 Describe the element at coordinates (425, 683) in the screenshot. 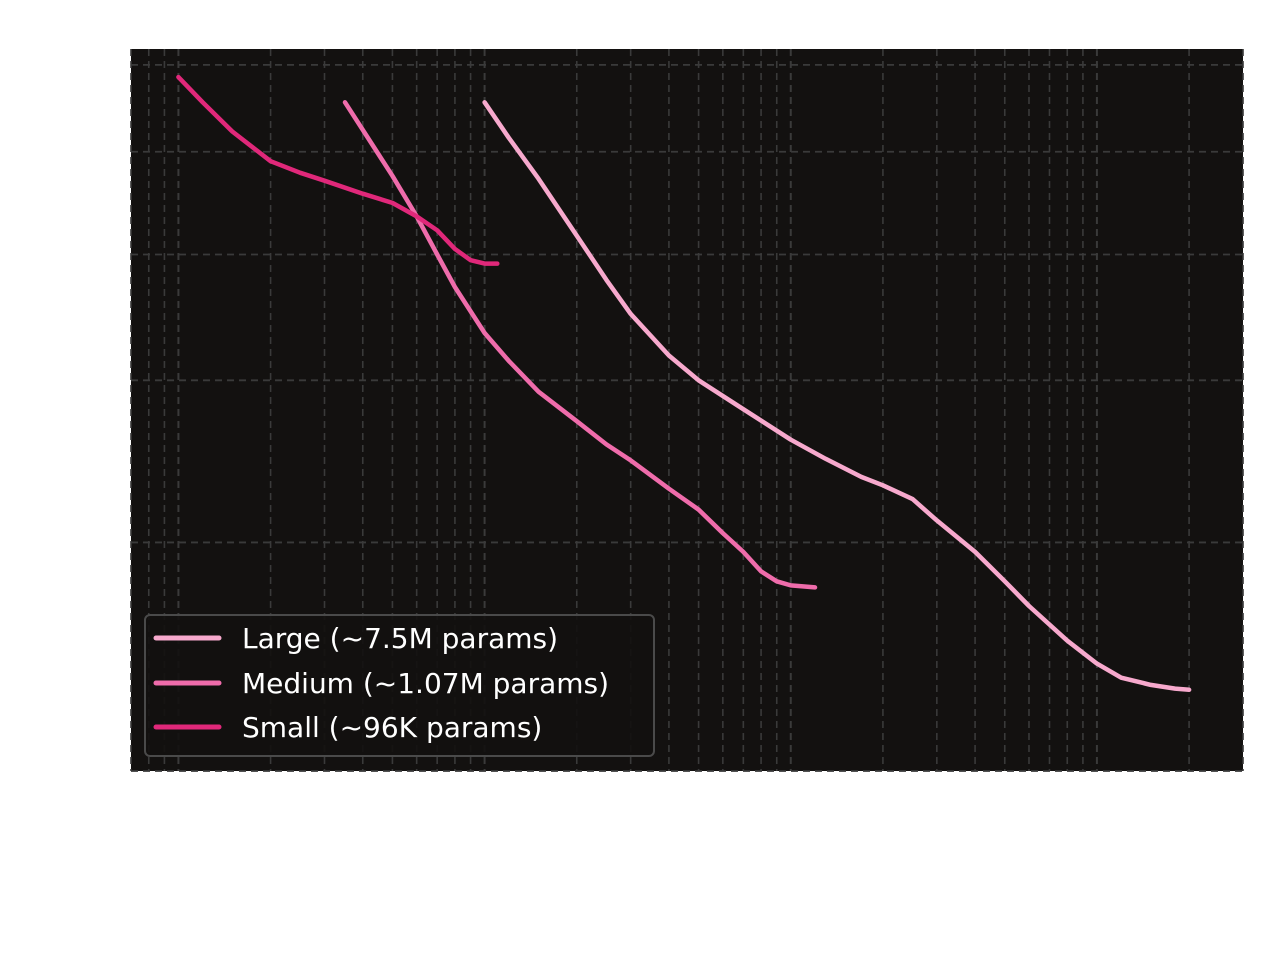

I see `legend-label-medium: Medium (~1.07M params)` at that location.